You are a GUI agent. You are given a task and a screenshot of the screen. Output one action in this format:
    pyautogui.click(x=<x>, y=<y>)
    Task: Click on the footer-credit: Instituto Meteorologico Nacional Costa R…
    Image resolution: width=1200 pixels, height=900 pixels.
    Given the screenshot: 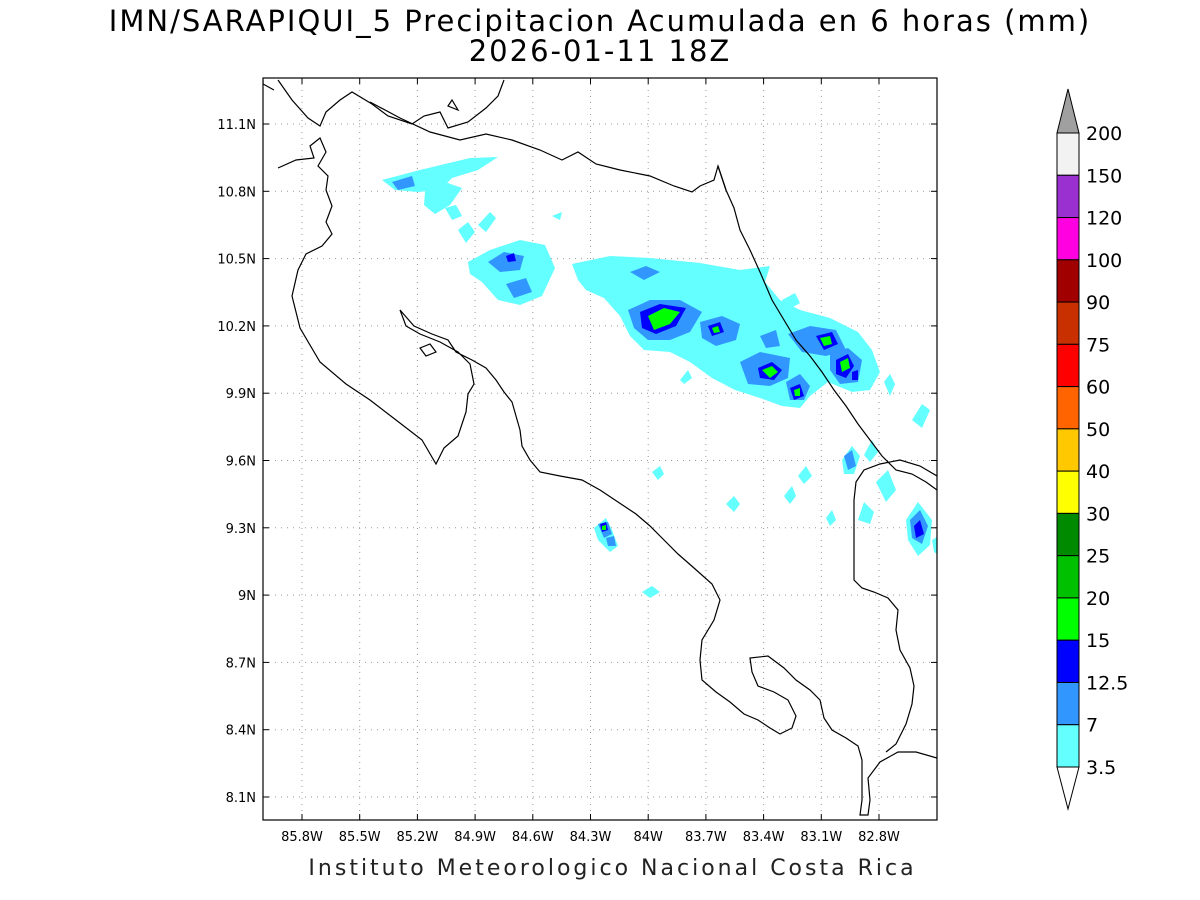 What is the action you would take?
    pyautogui.click(x=612, y=868)
    